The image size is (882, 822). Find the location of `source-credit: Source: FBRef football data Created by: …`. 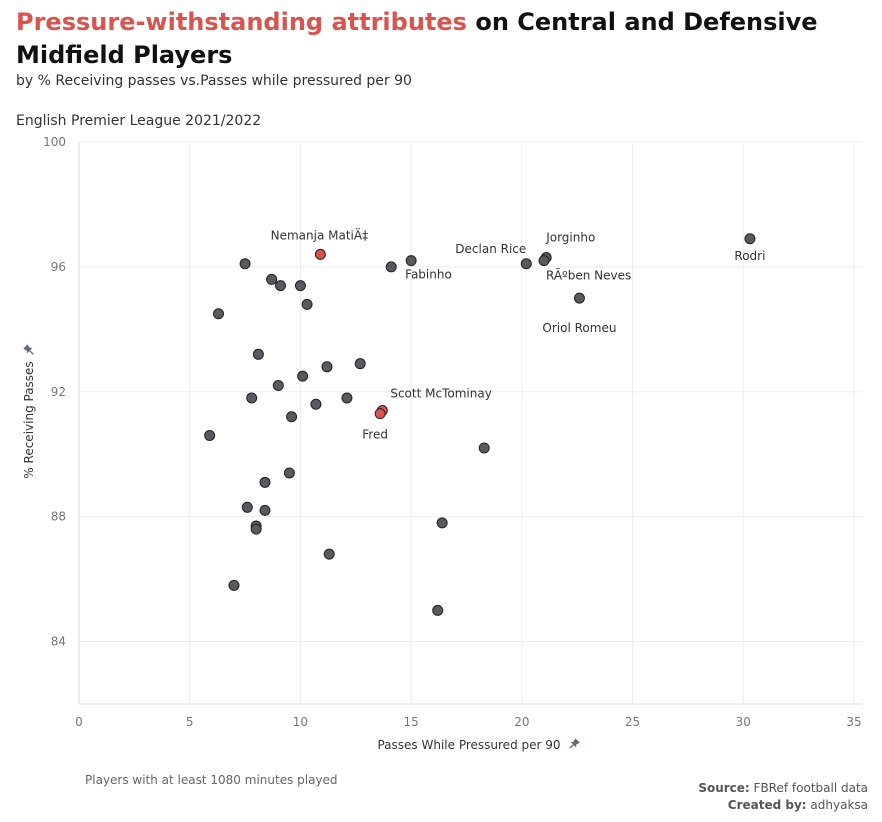

source-credit: Source: FBRef football data Created by: … is located at coordinates (783, 797).